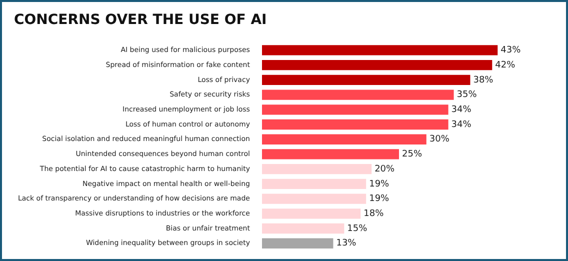  What do you see at coordinates (140, 20) in the screenshot?
I see `text: CONCERNS OVER THE USE OF AI` at bounding box center [140, 20].